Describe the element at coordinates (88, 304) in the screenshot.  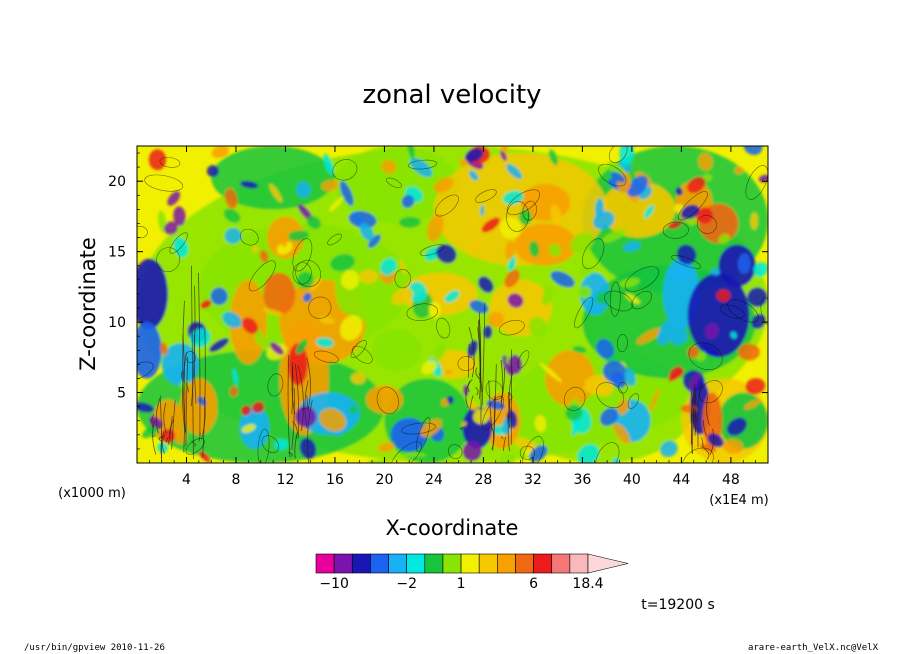
I see `y-axis-title: Z-coordinate` at that location.